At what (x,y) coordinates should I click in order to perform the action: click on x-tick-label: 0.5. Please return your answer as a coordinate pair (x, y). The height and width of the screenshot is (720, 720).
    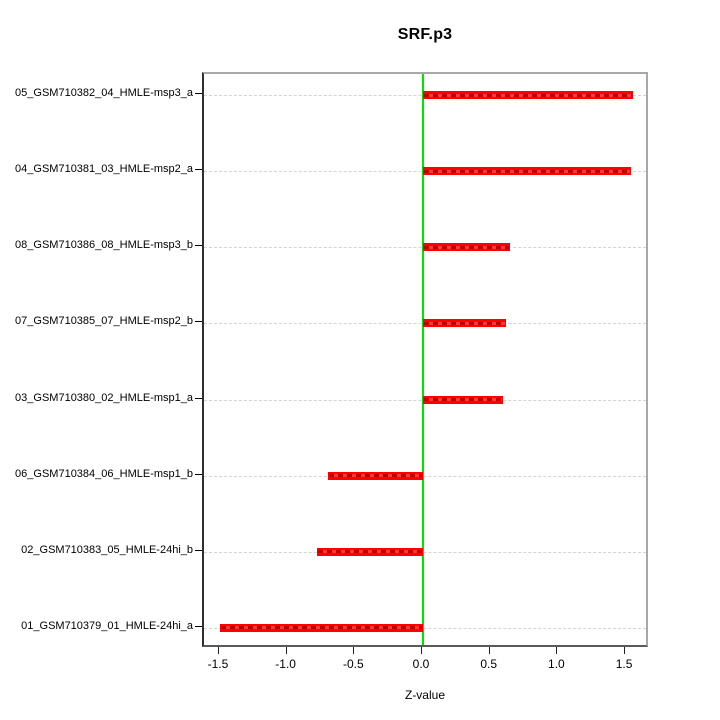
    Looking at the image, I should click on (489, 664).